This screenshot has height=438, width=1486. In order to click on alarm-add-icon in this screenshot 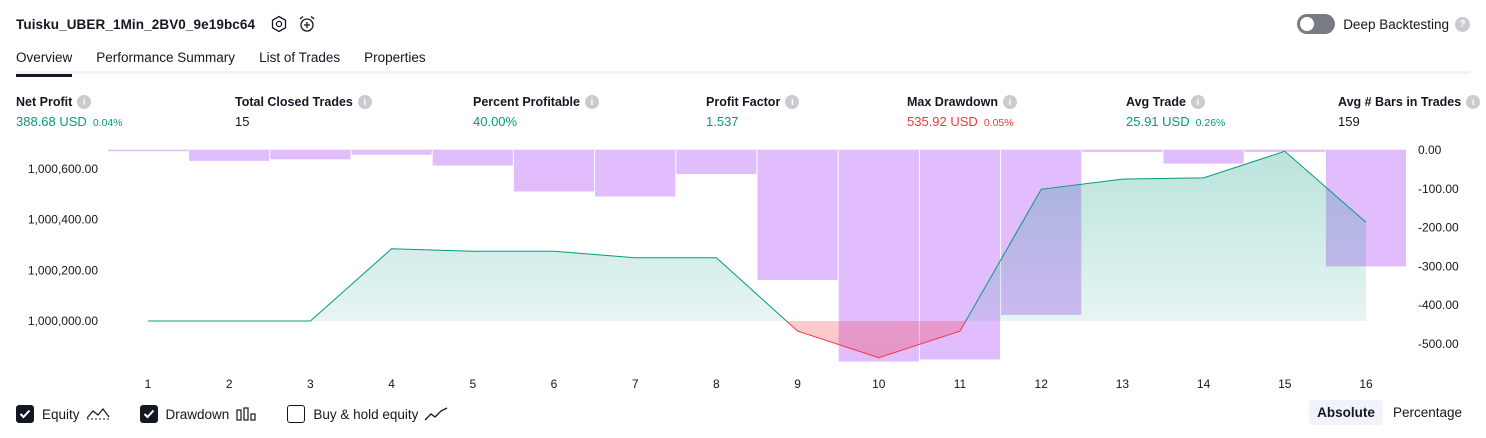, I will do `click(307, 24)`.